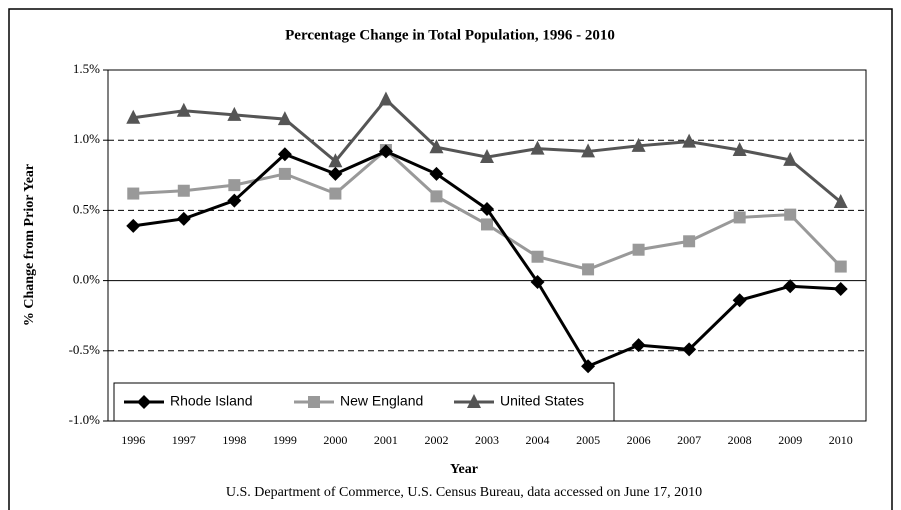  I want to click on y-tick-label: -1.0%, so click(85, 419).